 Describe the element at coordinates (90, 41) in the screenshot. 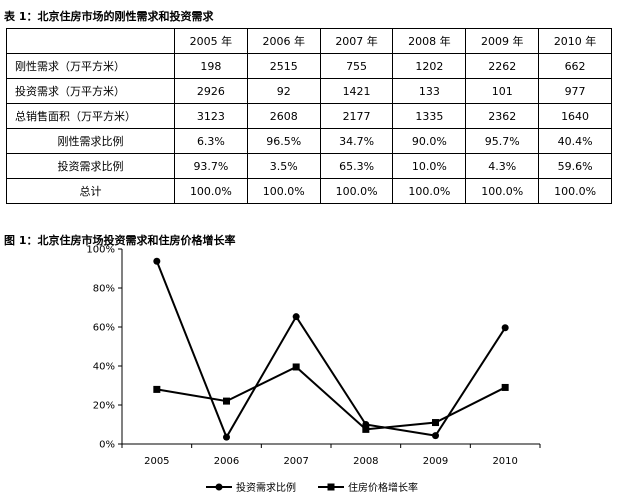

I see `table-corner-cell` at that location.